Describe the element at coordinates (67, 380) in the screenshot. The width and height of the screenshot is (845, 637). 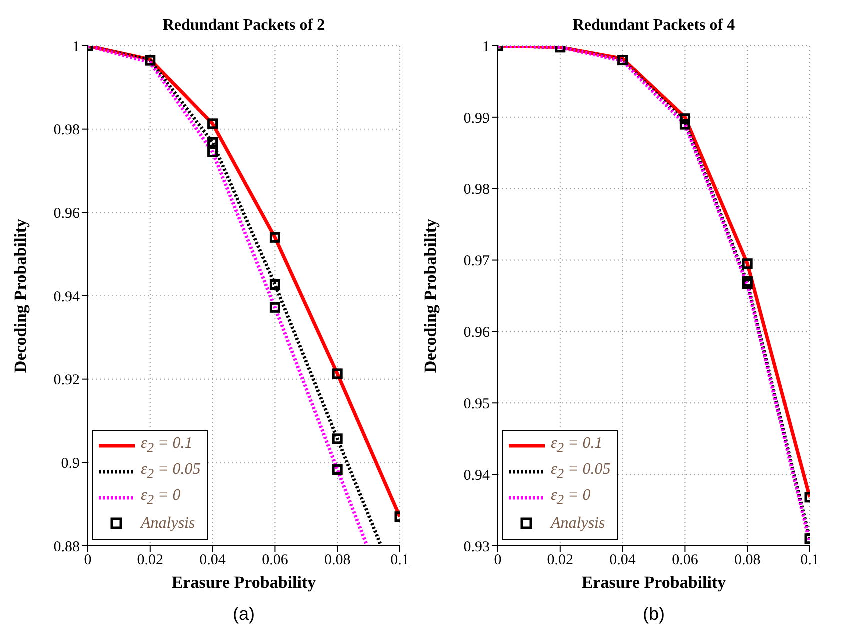
I see `y-tick-label: 0.92` at that location.